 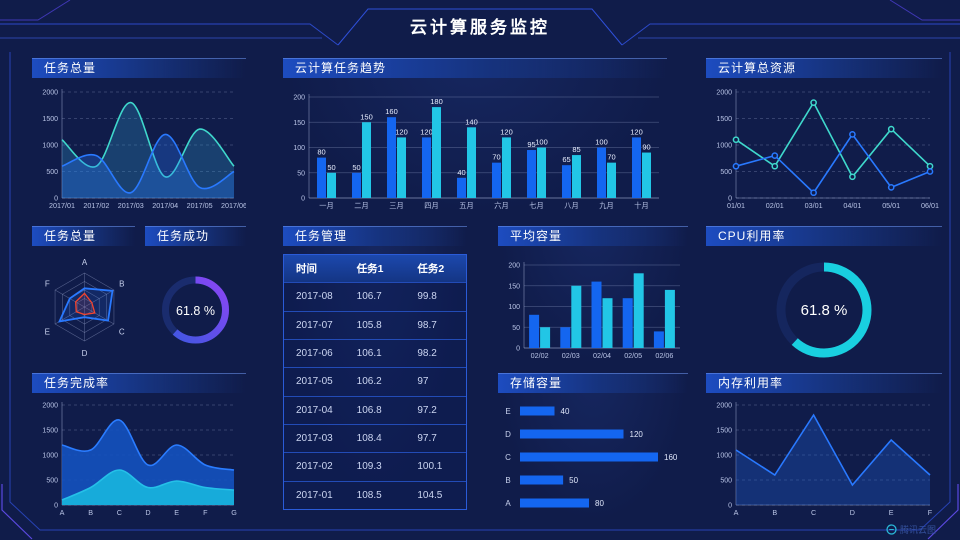 I want to click on cpu-usage-gauge: 61.8 %, so click(x=824, y=310).